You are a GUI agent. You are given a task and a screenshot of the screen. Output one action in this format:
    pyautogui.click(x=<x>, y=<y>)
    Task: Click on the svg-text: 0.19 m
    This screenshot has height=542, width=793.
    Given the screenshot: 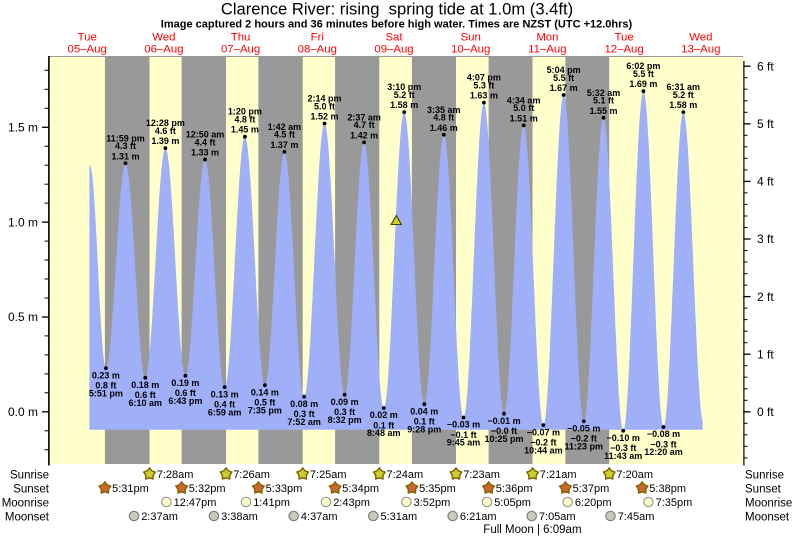 What is the action you would take?
    pyautogui.click(x=185, y=383)
    